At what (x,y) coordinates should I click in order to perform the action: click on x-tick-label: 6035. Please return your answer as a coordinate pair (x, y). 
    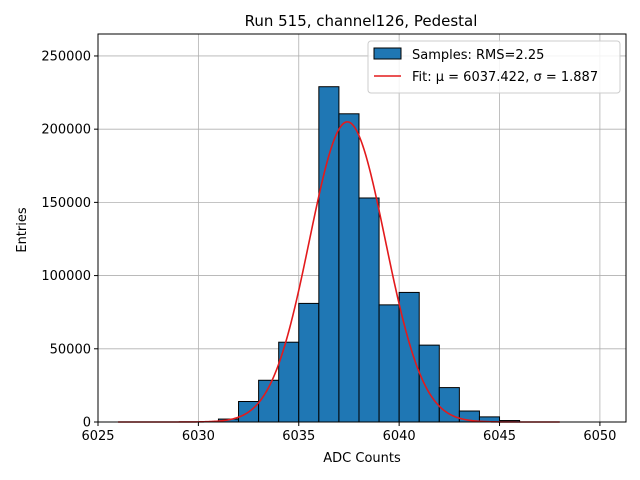
    Looking at the image, I should click on (298, 436).